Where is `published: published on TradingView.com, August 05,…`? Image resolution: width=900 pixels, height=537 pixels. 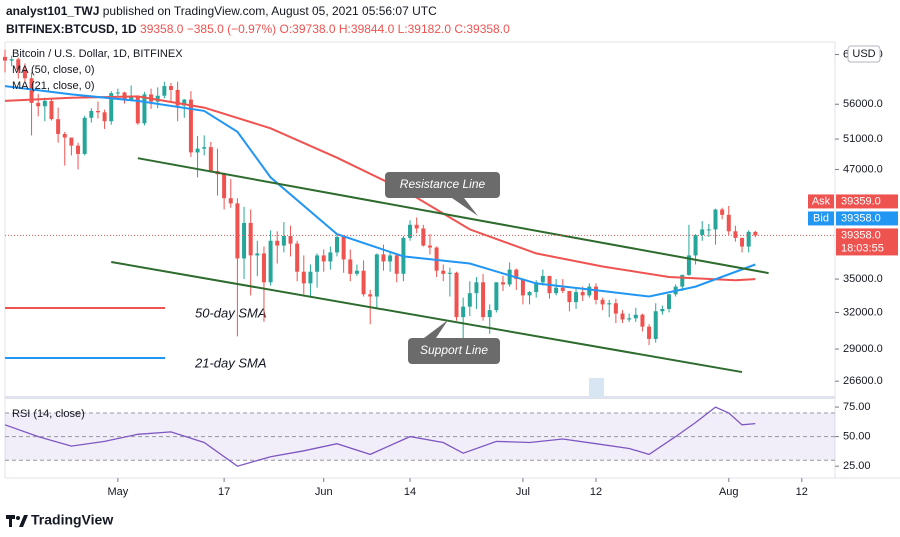
published: published on TradingView.com, August 05,… is located at coordinates (270, 11).